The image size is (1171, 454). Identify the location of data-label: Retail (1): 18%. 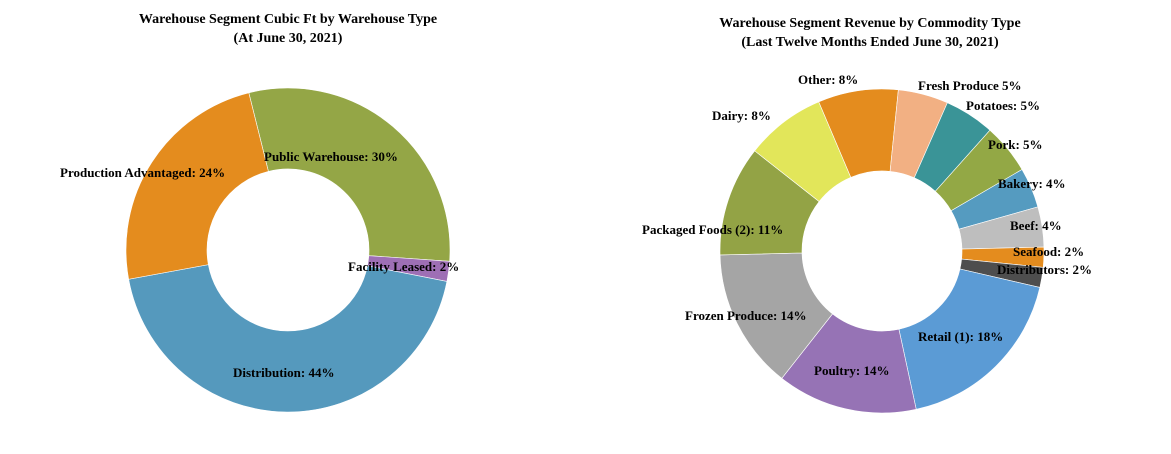
(960, 336).